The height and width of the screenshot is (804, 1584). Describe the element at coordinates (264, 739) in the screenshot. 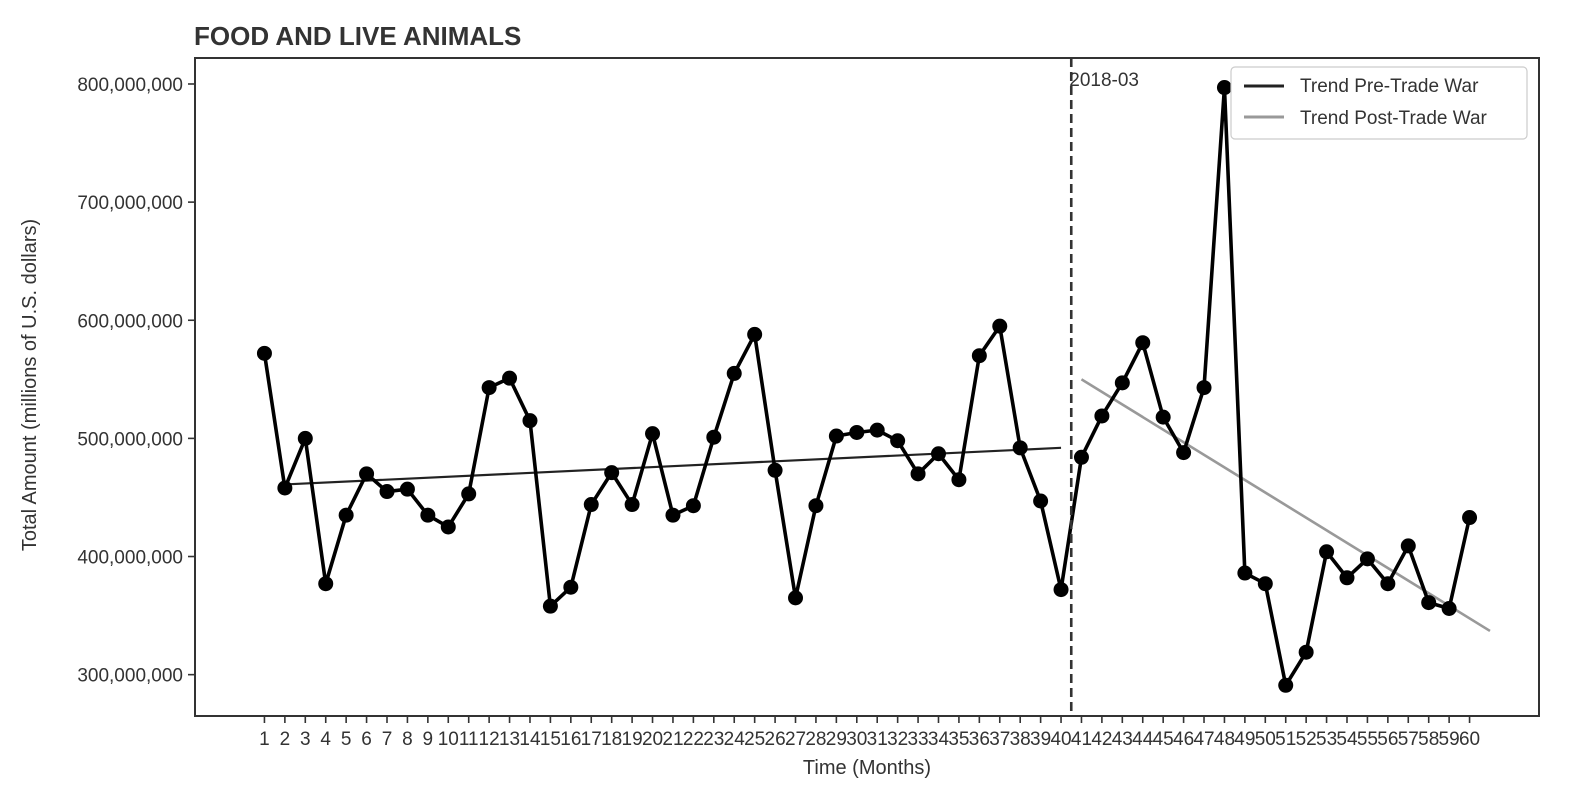

I see `x-tick-label: 1` at that location.